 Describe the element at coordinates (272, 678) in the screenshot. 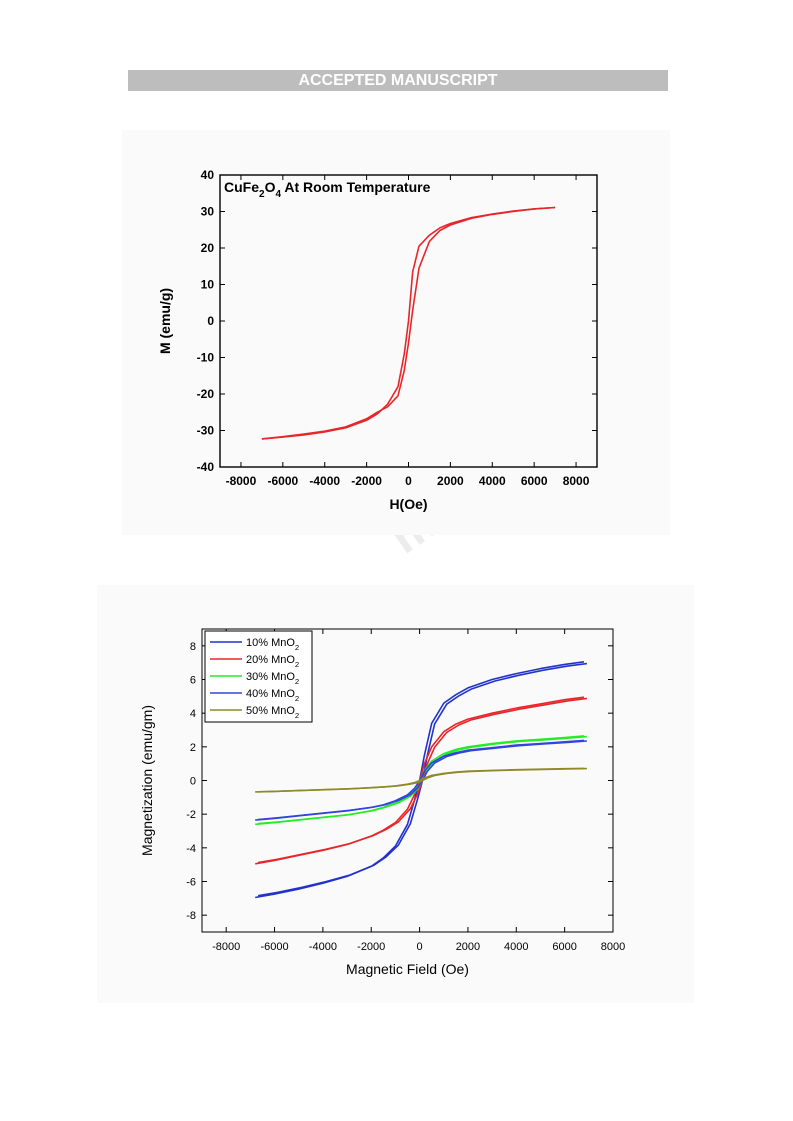

I see `legend-label-3: 30% MnO2` at that location.